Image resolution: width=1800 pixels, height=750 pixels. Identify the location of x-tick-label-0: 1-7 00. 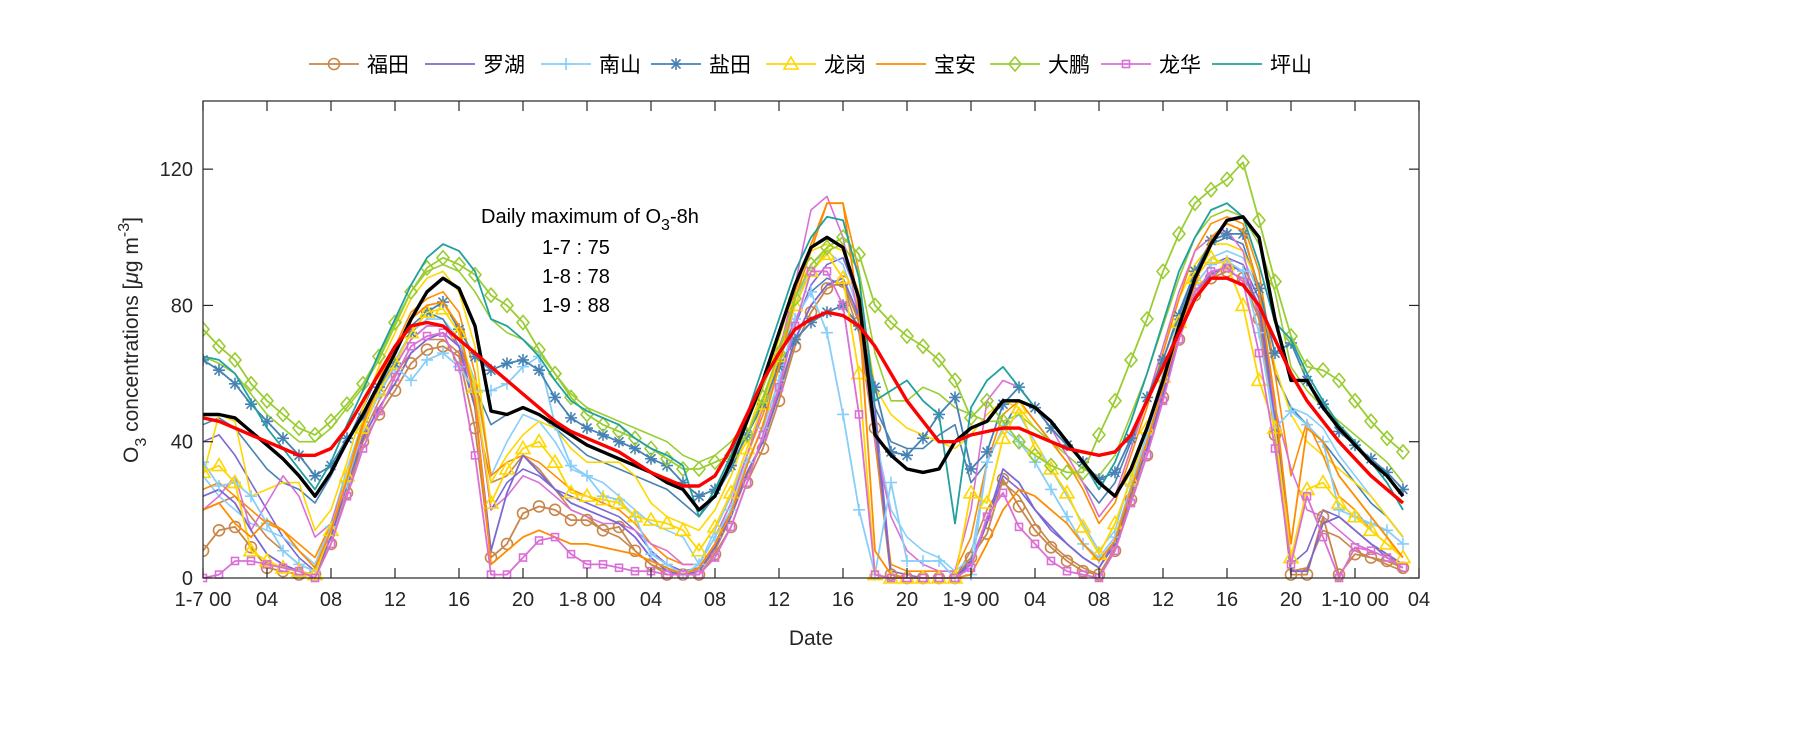
(203, 600).